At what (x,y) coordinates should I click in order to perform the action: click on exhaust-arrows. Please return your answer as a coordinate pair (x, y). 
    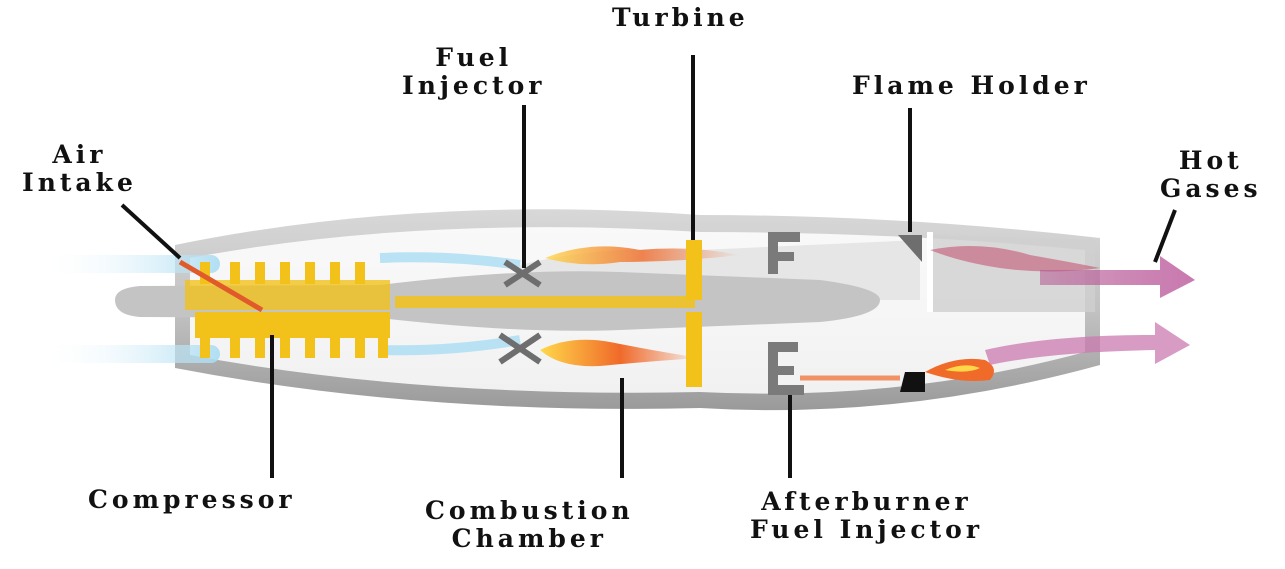
    Looking at the image, I should click on (1090, 310).